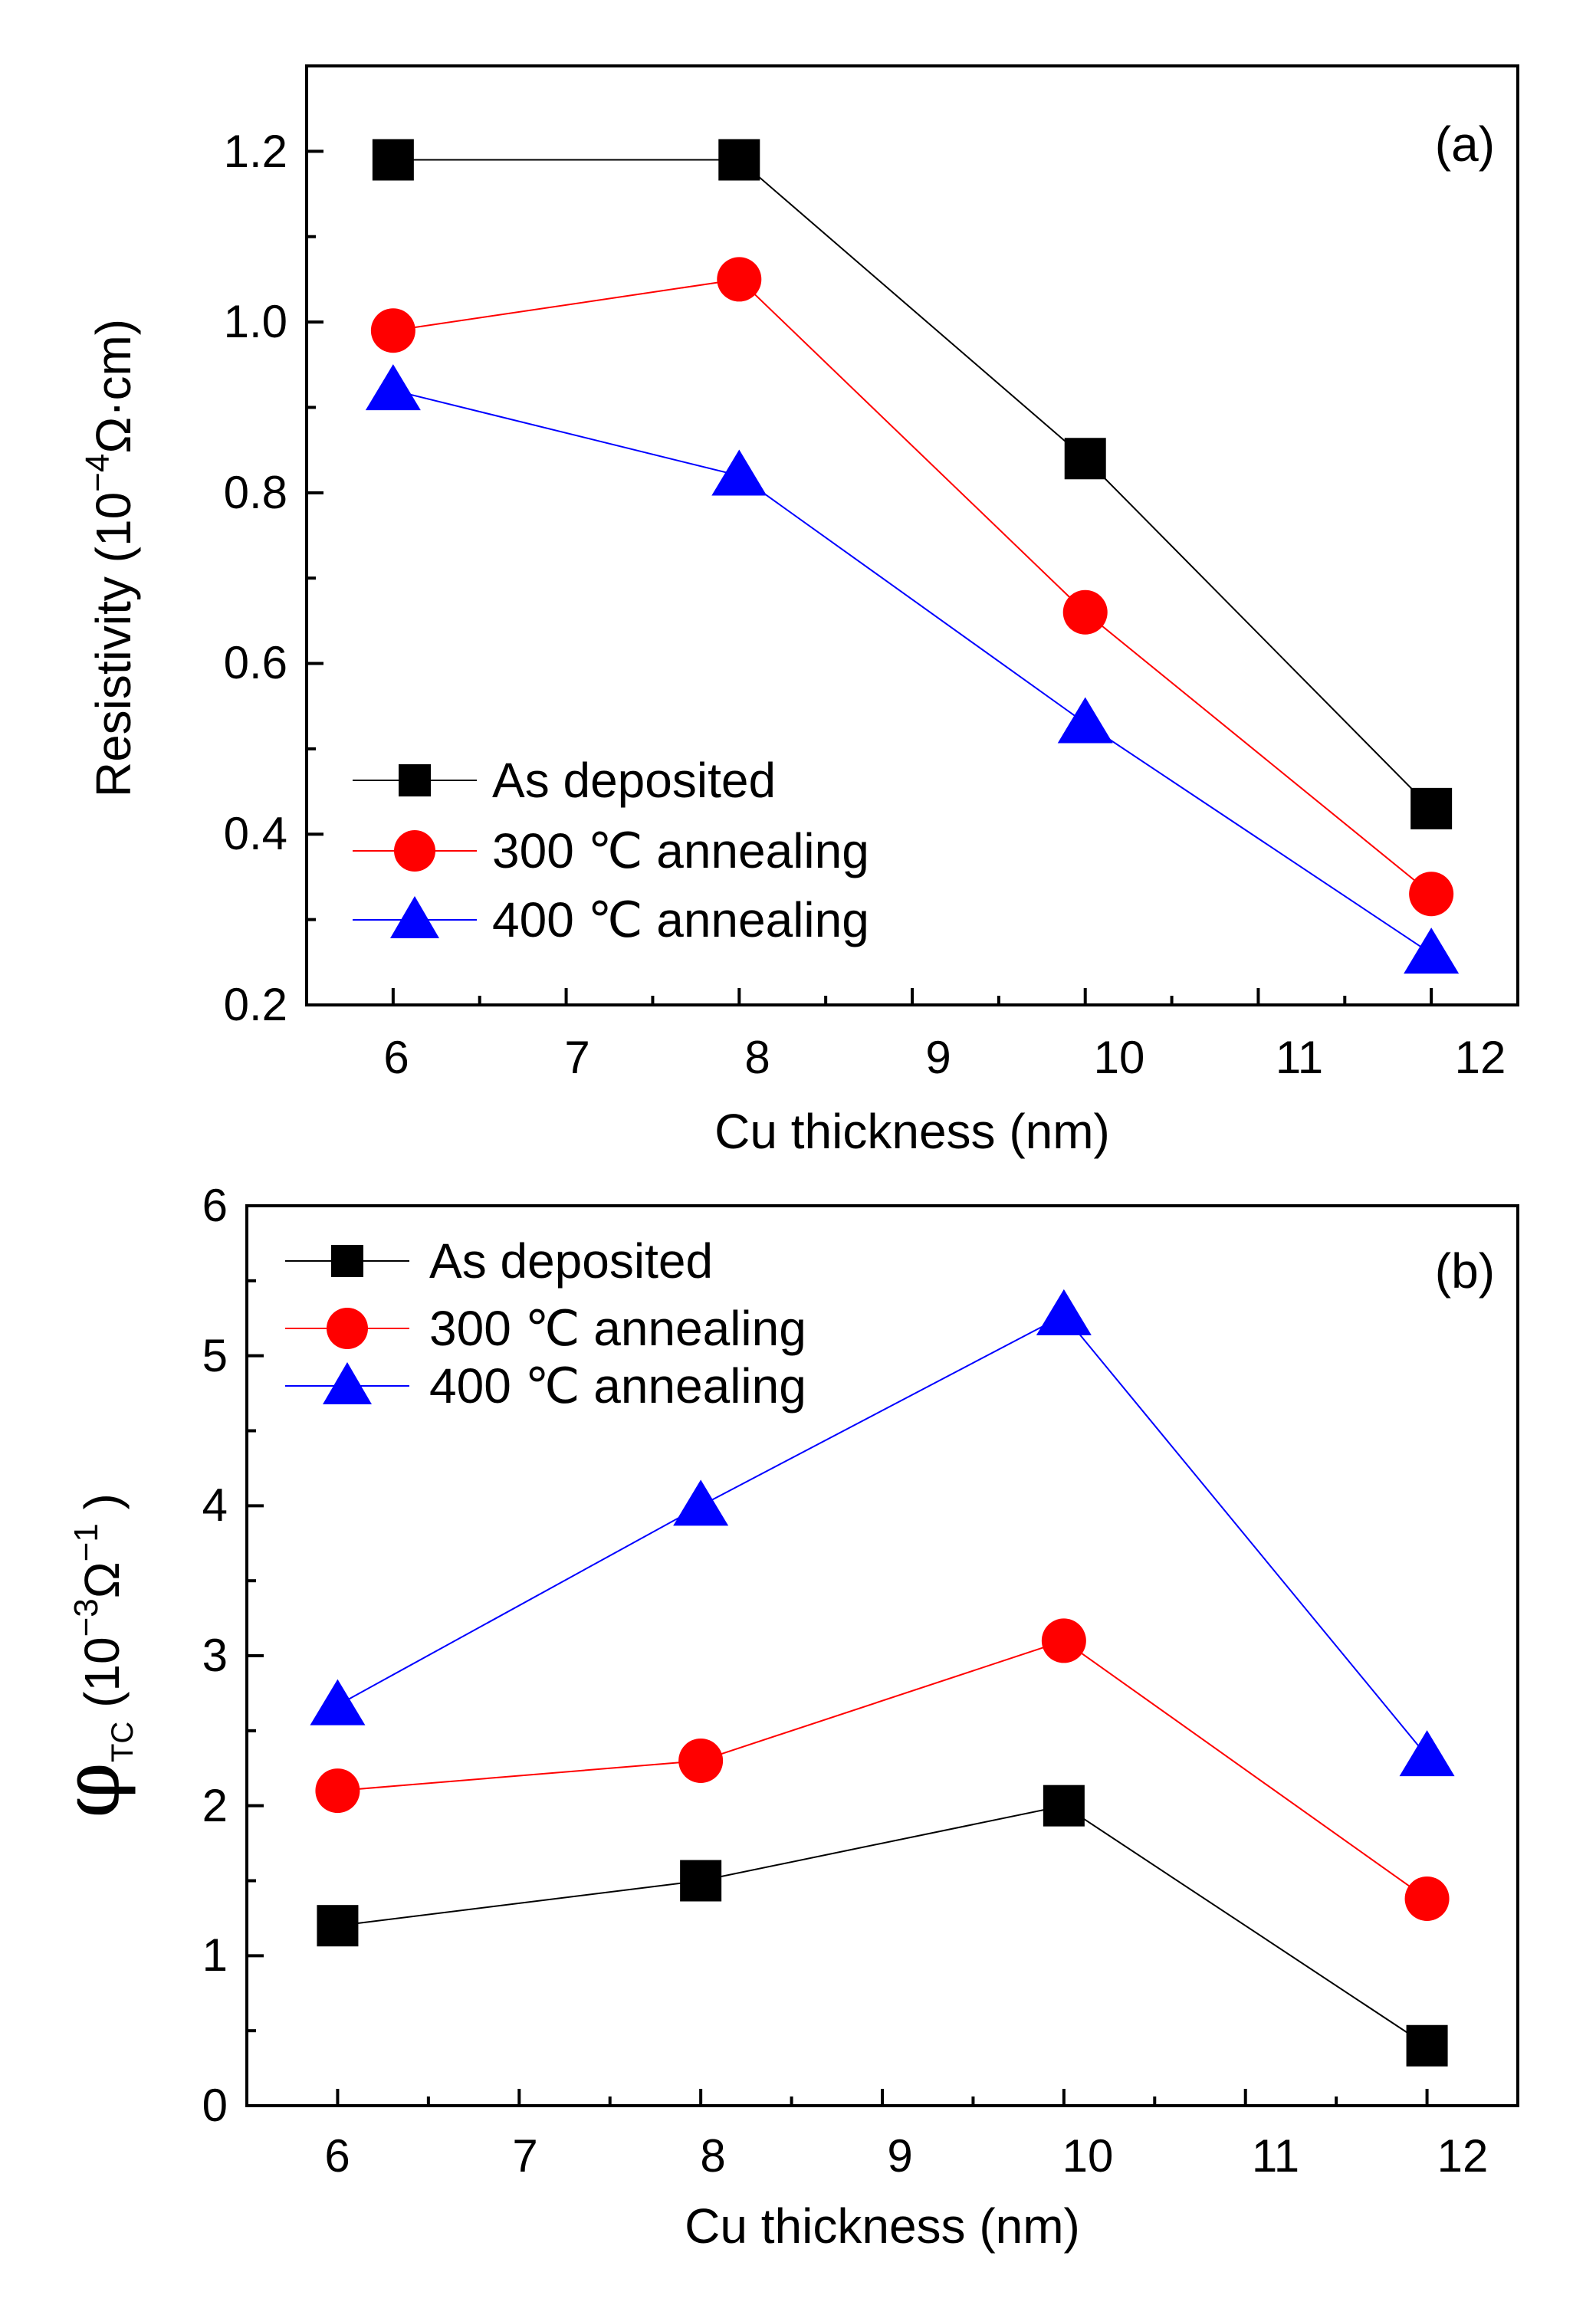 This screenshot has height=2305, width=1596. I want to click on y-tick-label: 0.6, so click(255, 662).